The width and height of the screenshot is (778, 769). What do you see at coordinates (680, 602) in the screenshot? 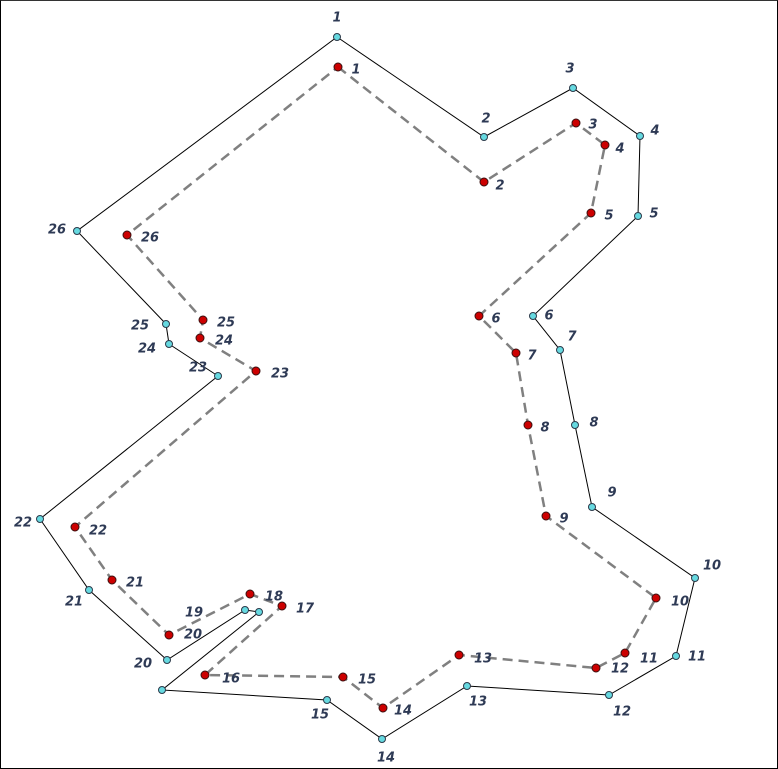
I see `inner-vertex-label: 10` at bounding box center [680, 602].